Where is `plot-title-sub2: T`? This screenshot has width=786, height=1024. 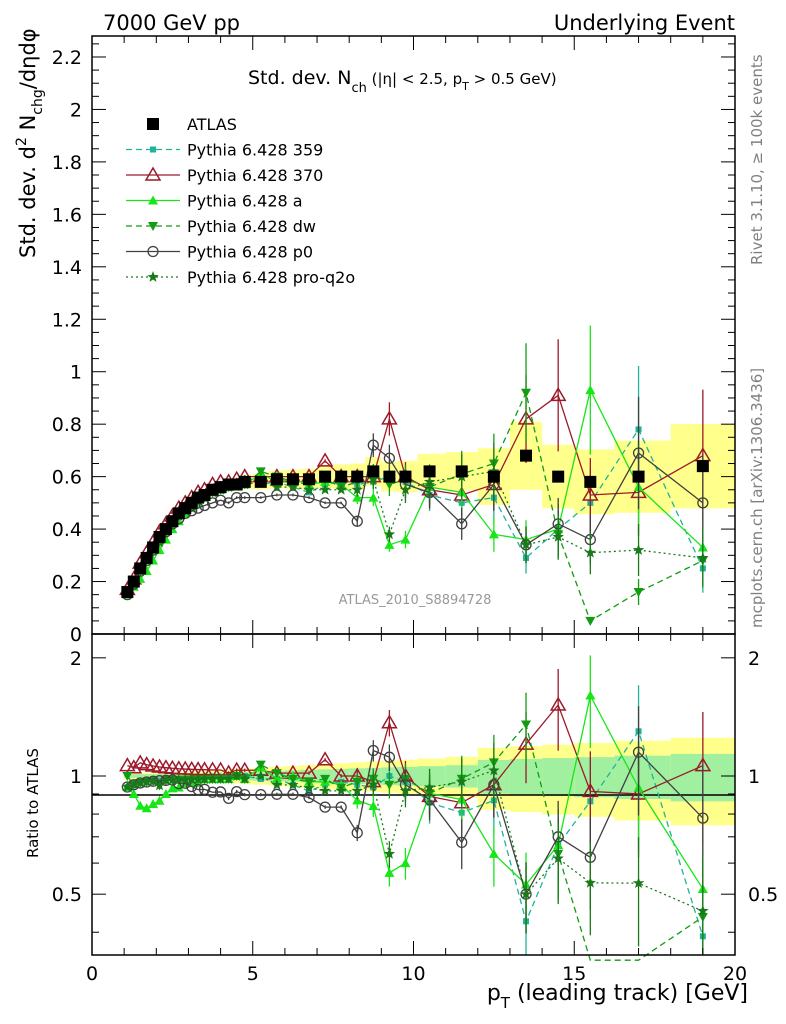 plot-title-sub2: T is located at coordinates (465, 86).